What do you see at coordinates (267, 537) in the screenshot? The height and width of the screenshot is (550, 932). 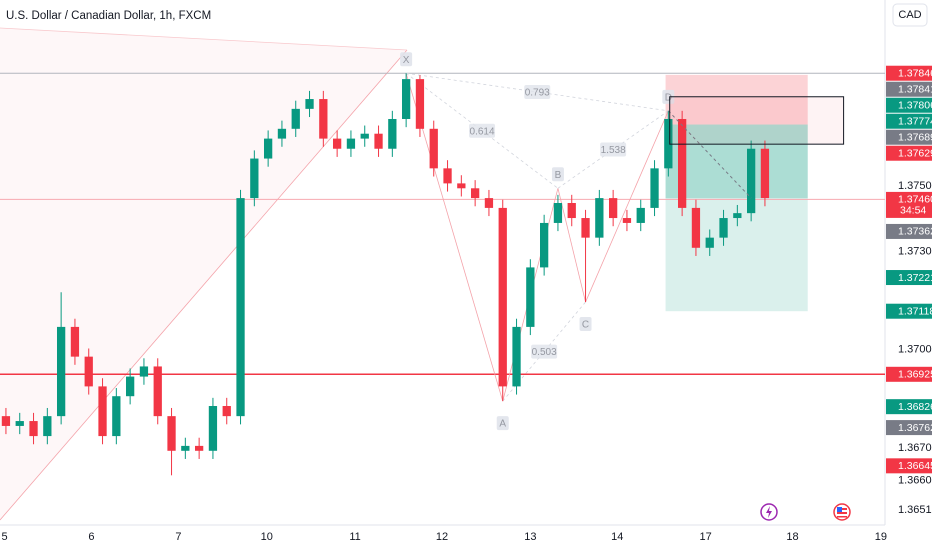 I see `x-tick-label: 10` at bounding box center [267, 537].